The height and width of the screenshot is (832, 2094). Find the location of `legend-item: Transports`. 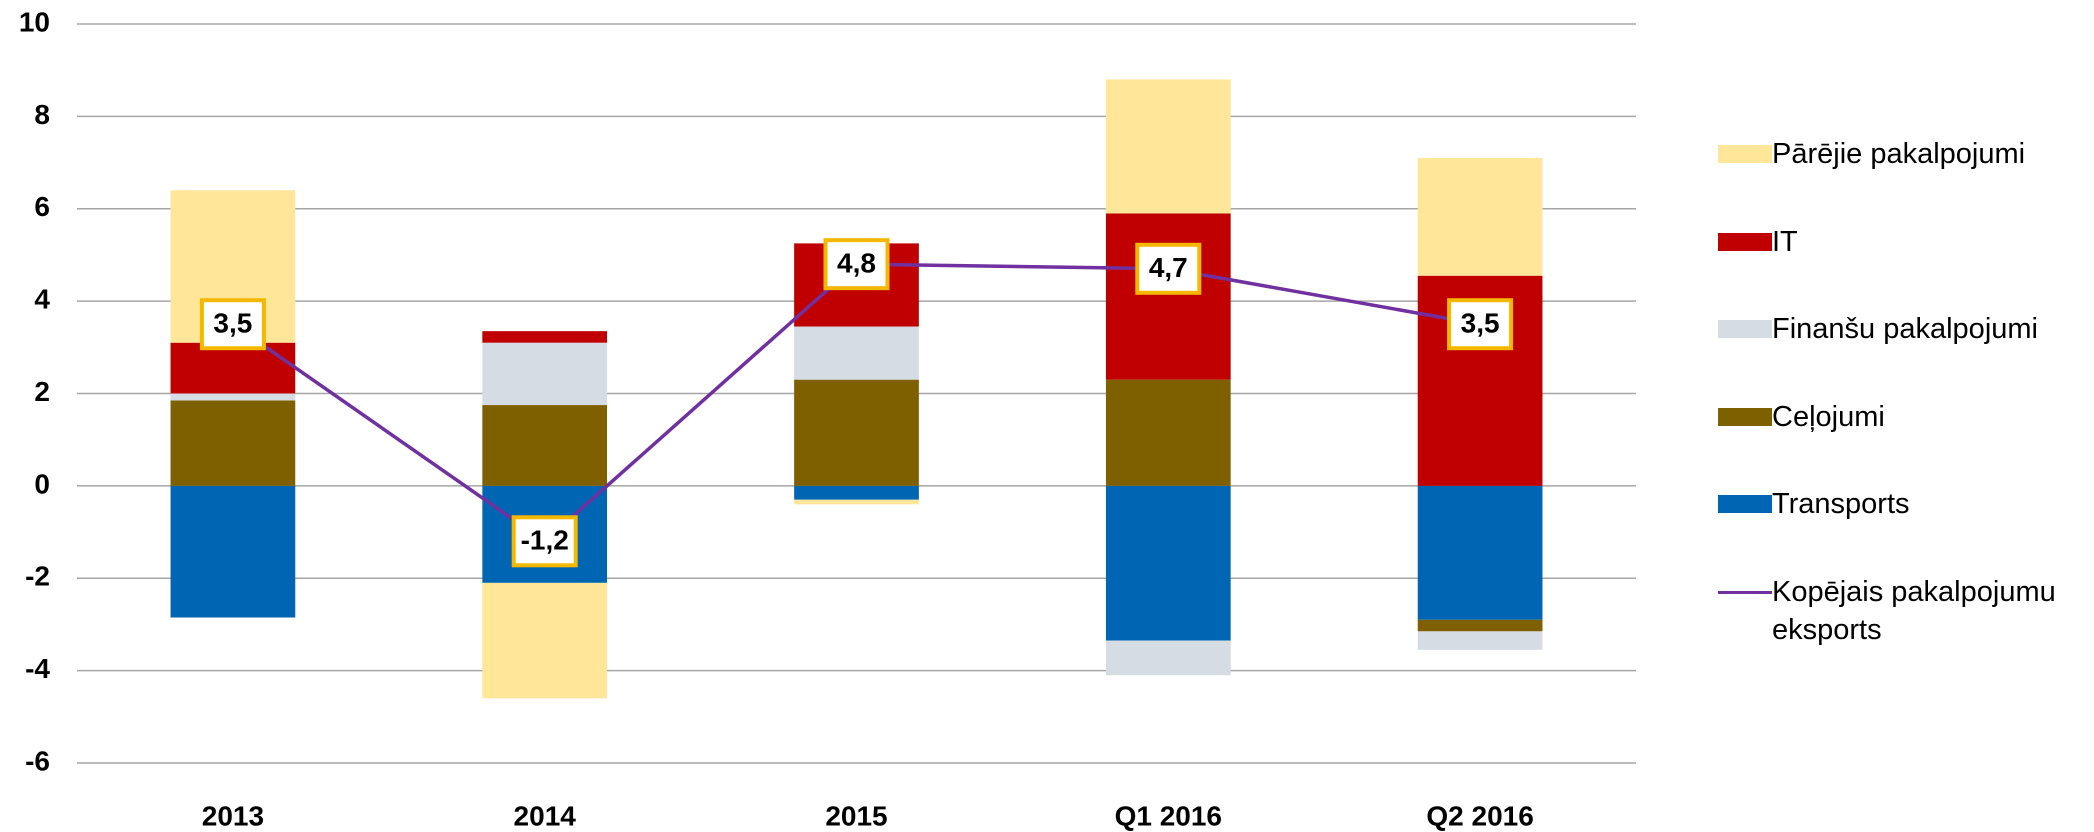

legend-item: Transports is located at coordinates (1903, 504).